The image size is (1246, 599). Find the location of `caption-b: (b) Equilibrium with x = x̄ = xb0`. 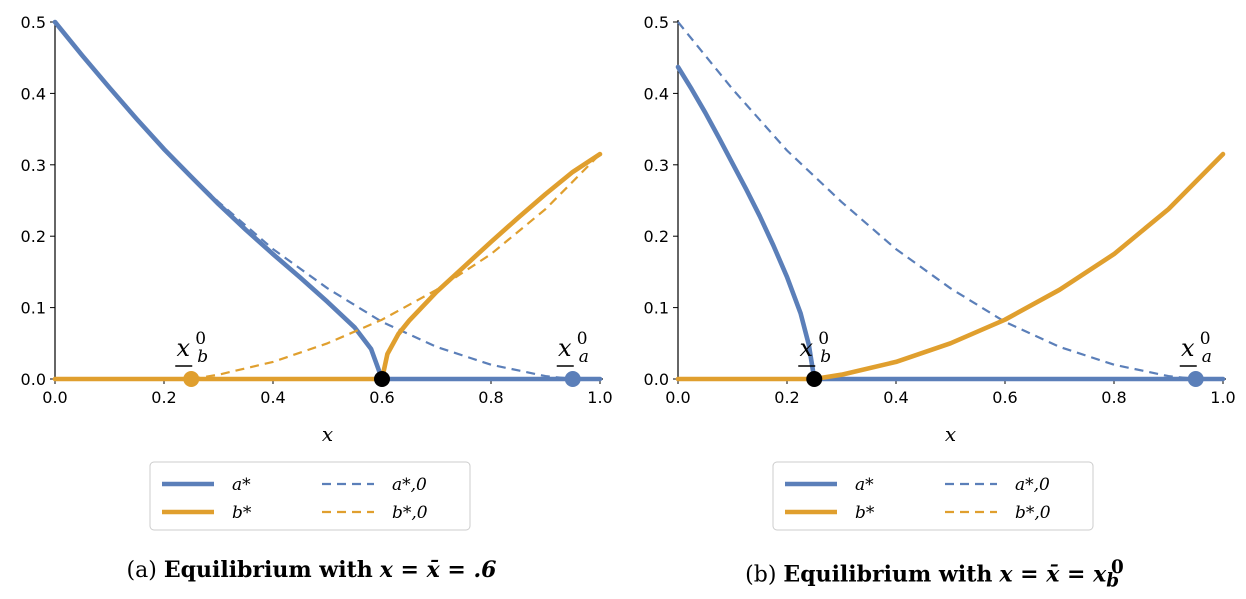

caption-b: (b) Equilibrium with x = x̄ = xb0 is located at coordinates (934, 574).